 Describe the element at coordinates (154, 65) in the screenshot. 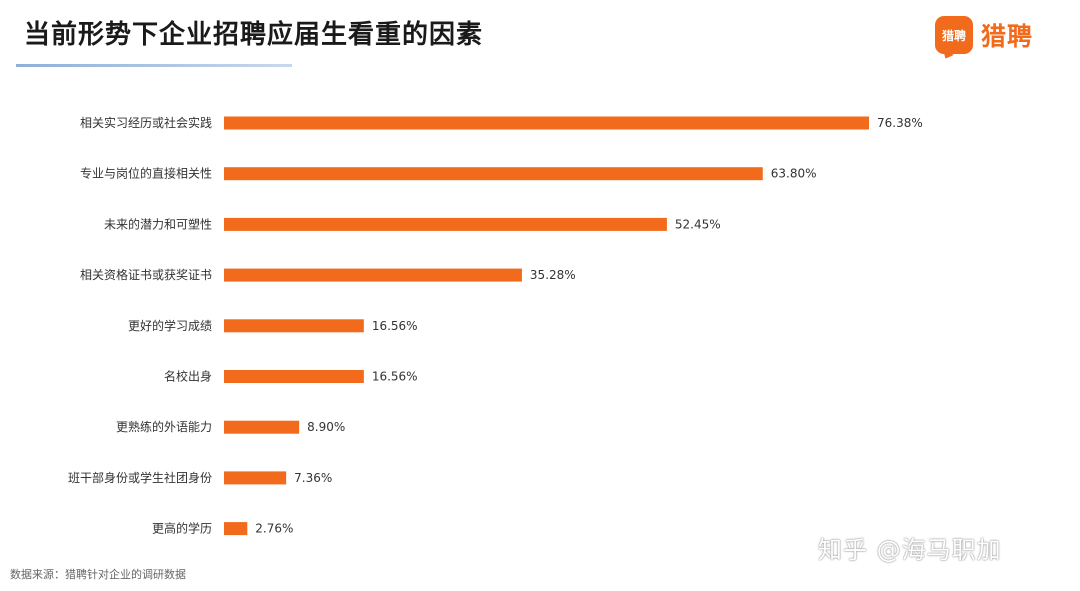

I see `title-underline` at that location.